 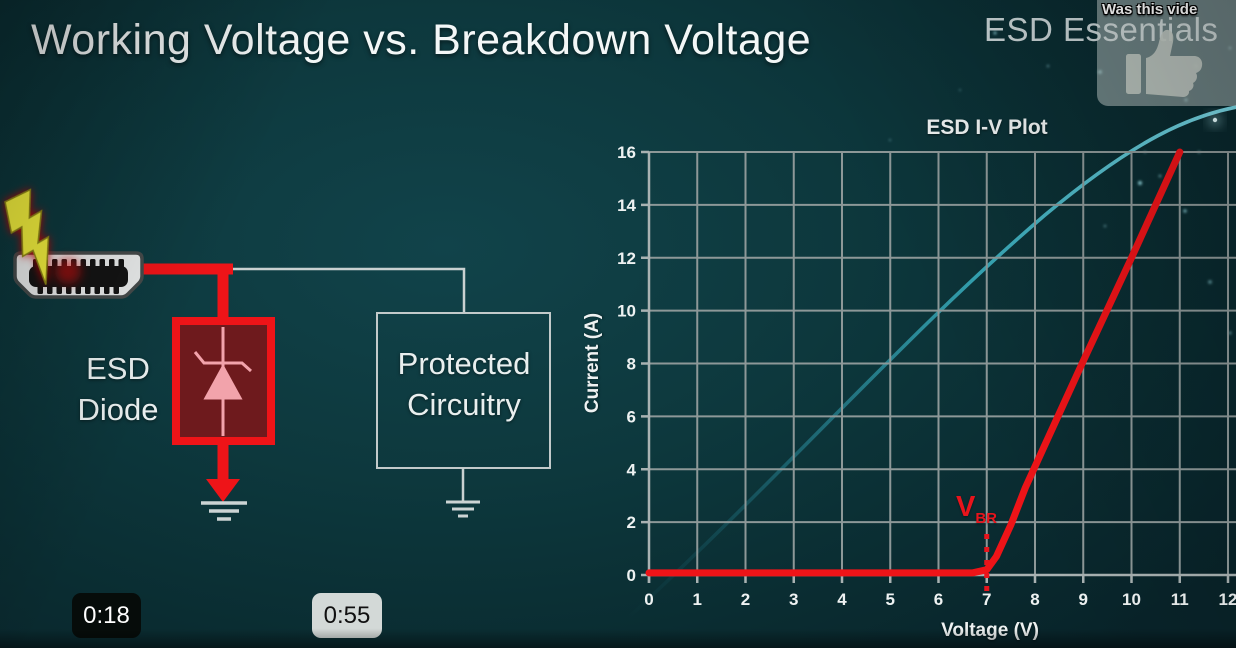 I want to click on protected-circuitry-label: Protected Circuitry, so click(x=464, y=384).